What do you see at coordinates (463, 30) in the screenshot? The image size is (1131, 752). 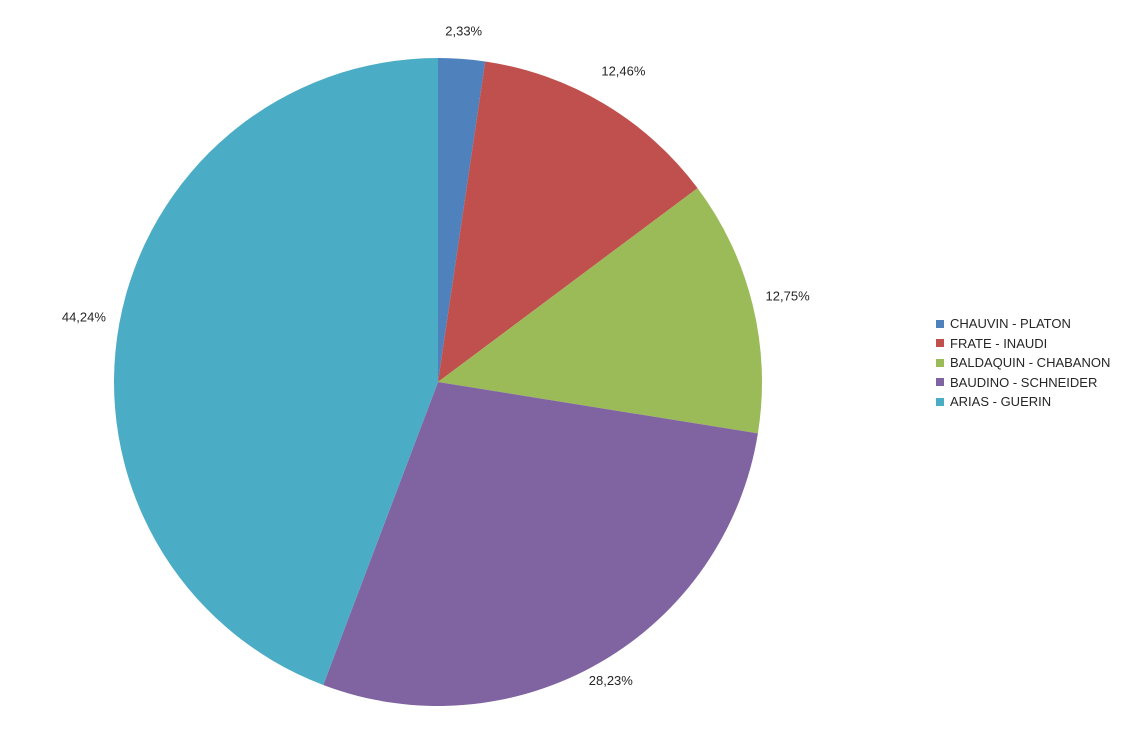 I see `data-label-1: 2,33%` at bounding box center [463, 30].